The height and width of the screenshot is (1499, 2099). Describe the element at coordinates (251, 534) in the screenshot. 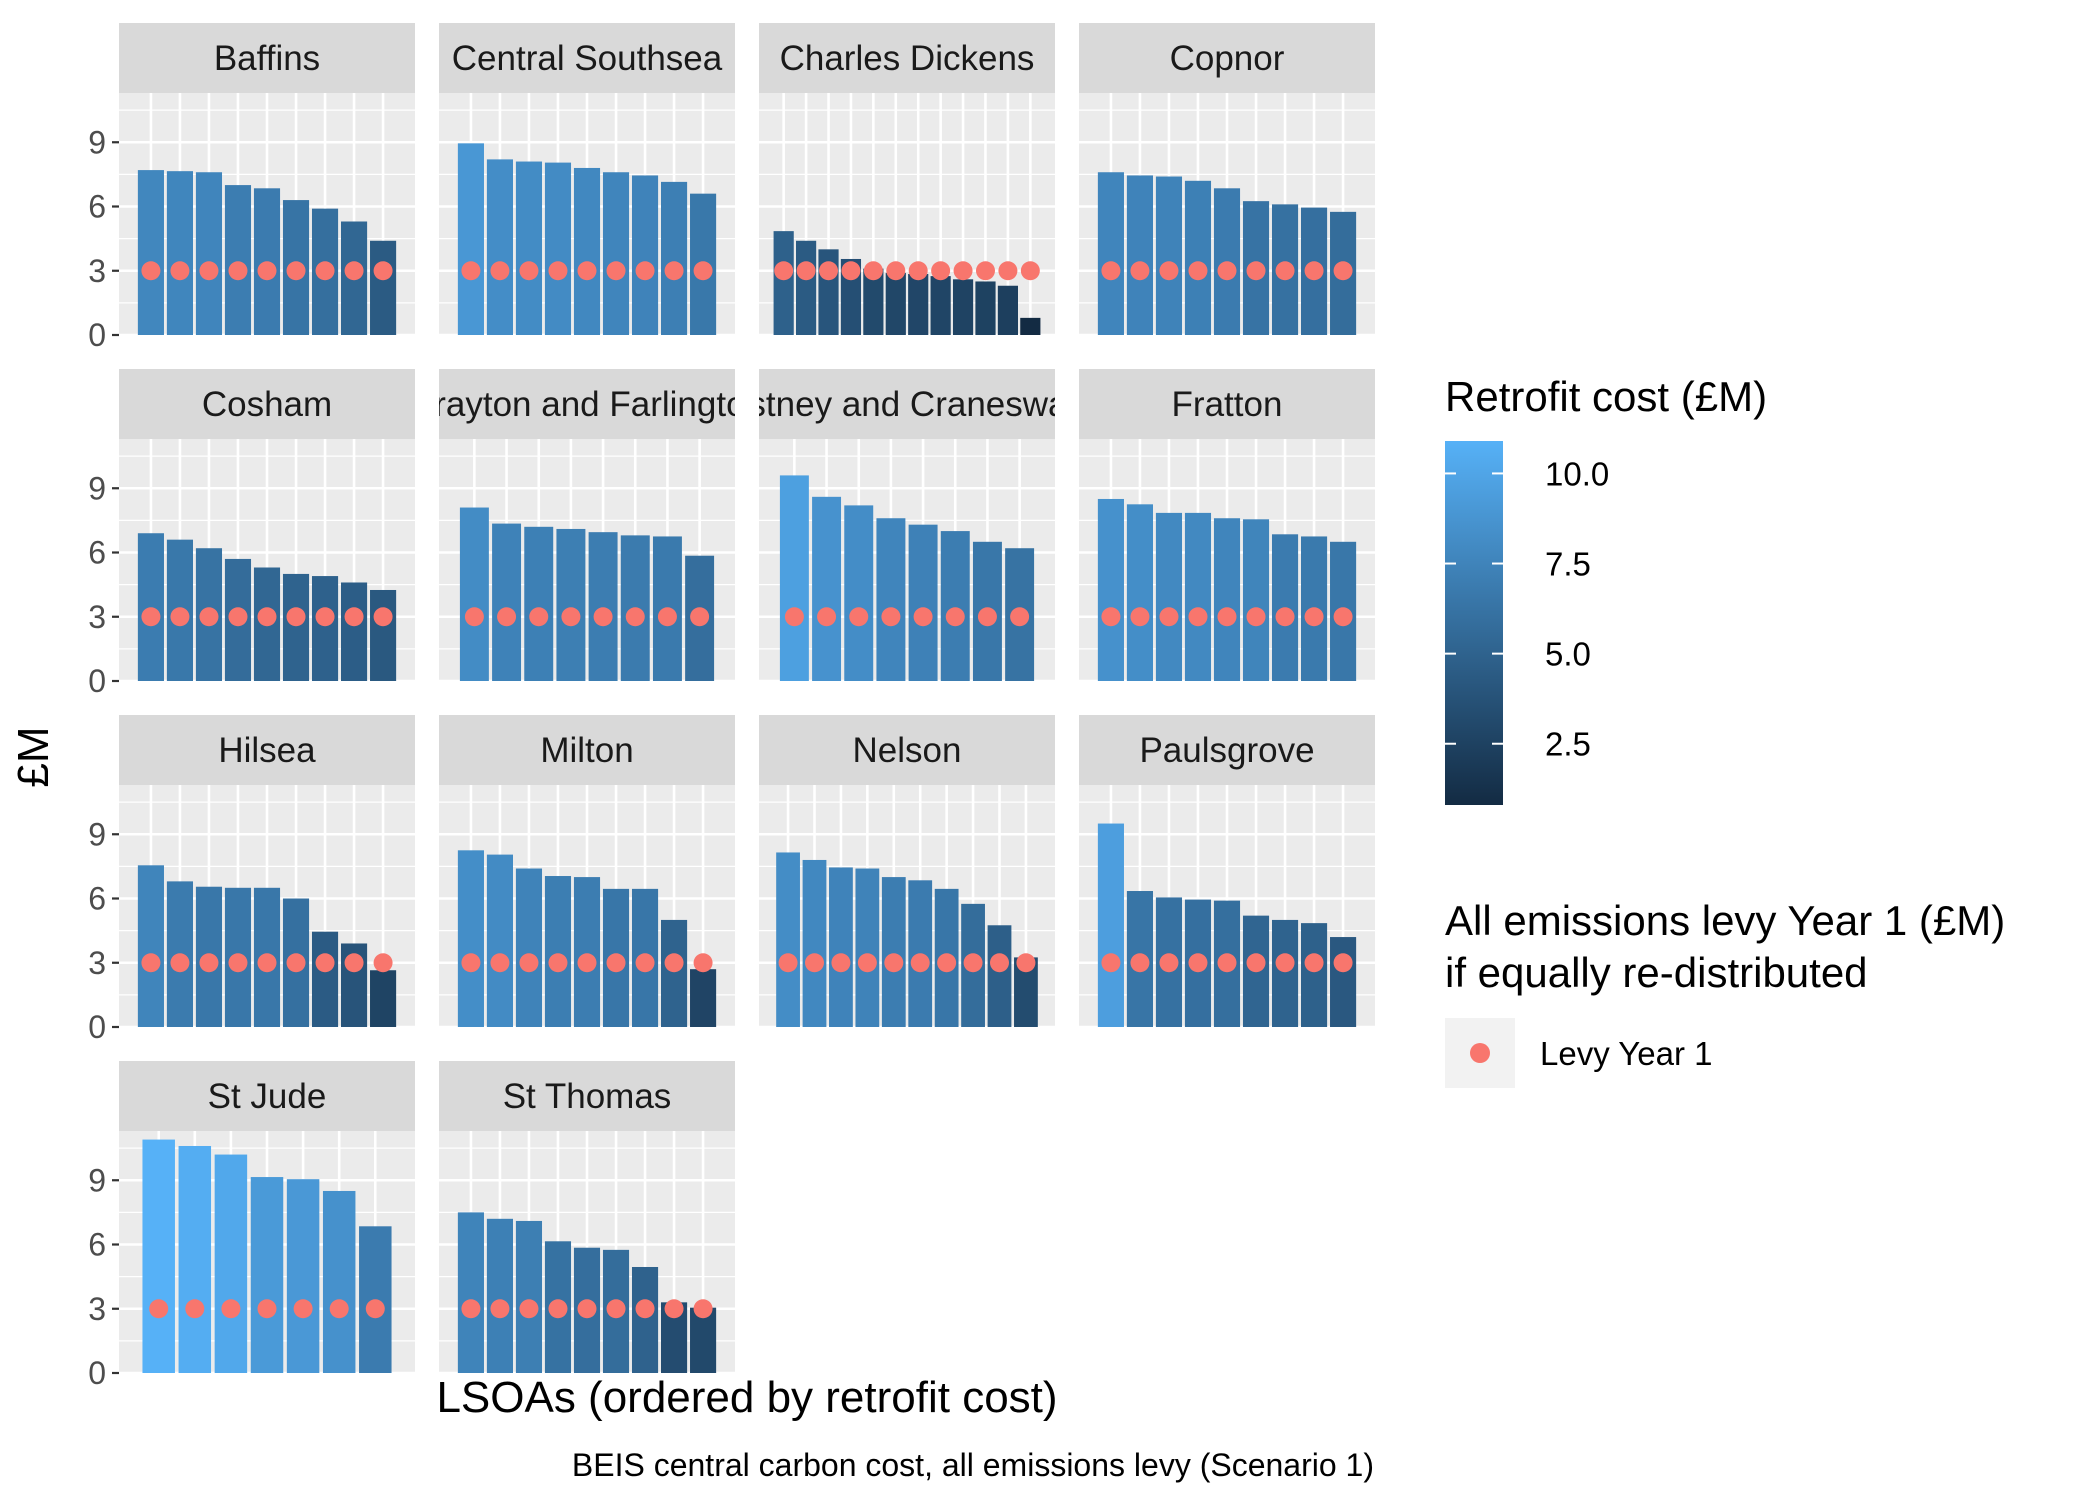

I see `facet-panel: Cosham 0 3 6 9` at that location.